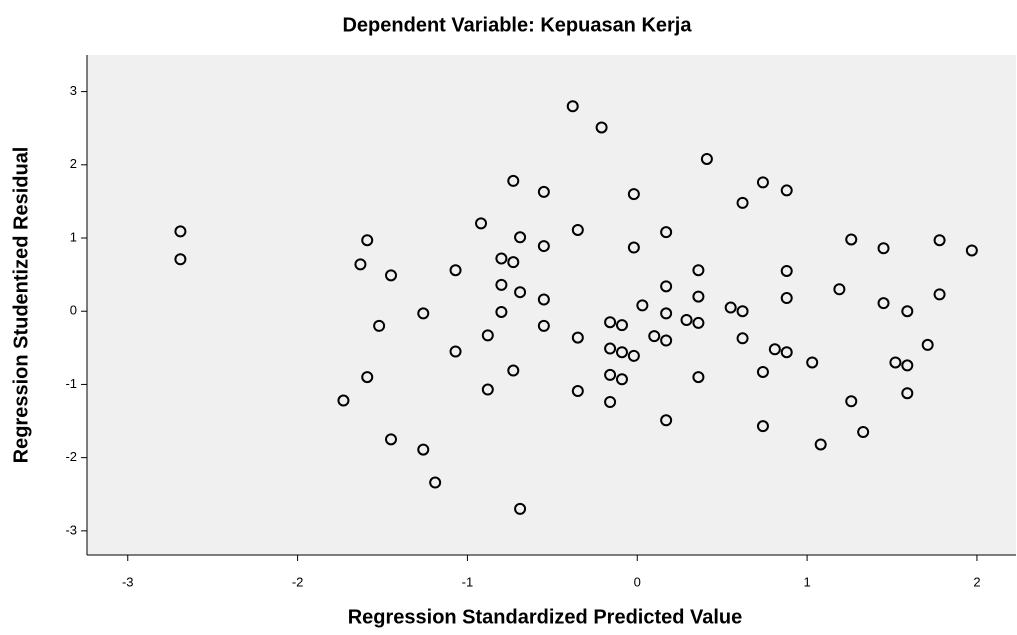 This screenshot has width=1017, height=635. Describe the element at coordinates (298, 581) in the screenshot. I see `x-tick-label: -2` at that location.